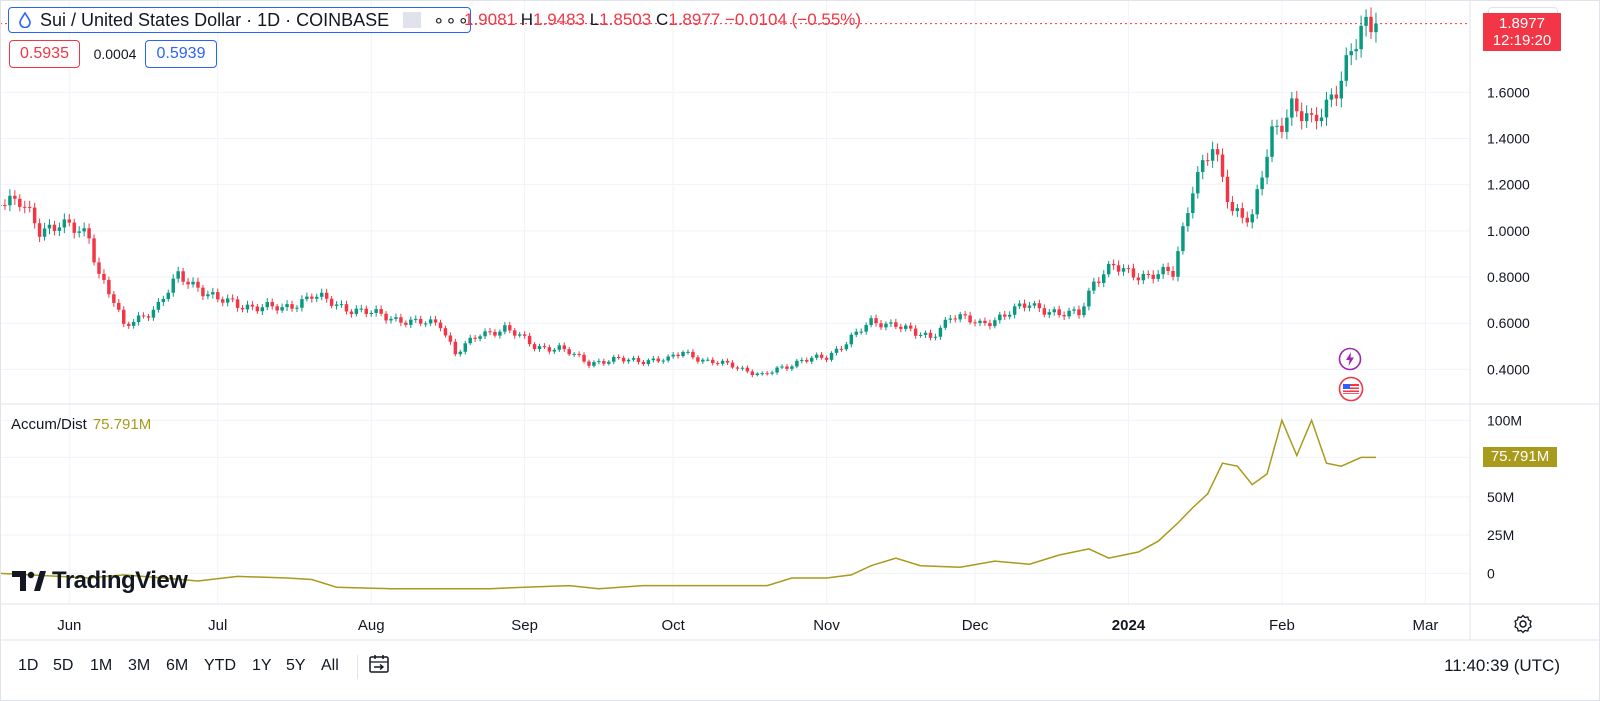 This screenshot has width=1600, height=701. Describe the element at coordinates (1523, 624) in the screenshot. I see `gear-icon` at that location.